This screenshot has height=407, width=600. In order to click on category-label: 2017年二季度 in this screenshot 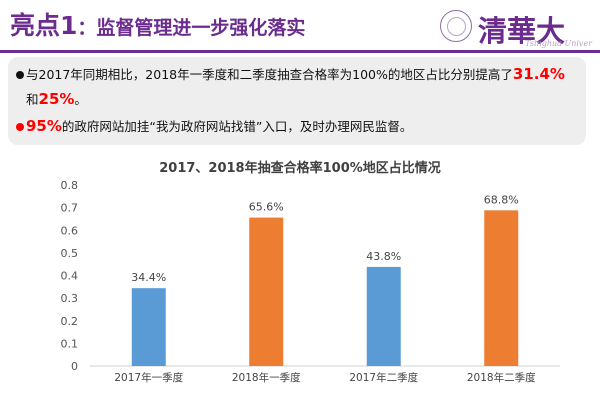, I will do `click(383, 377)`.